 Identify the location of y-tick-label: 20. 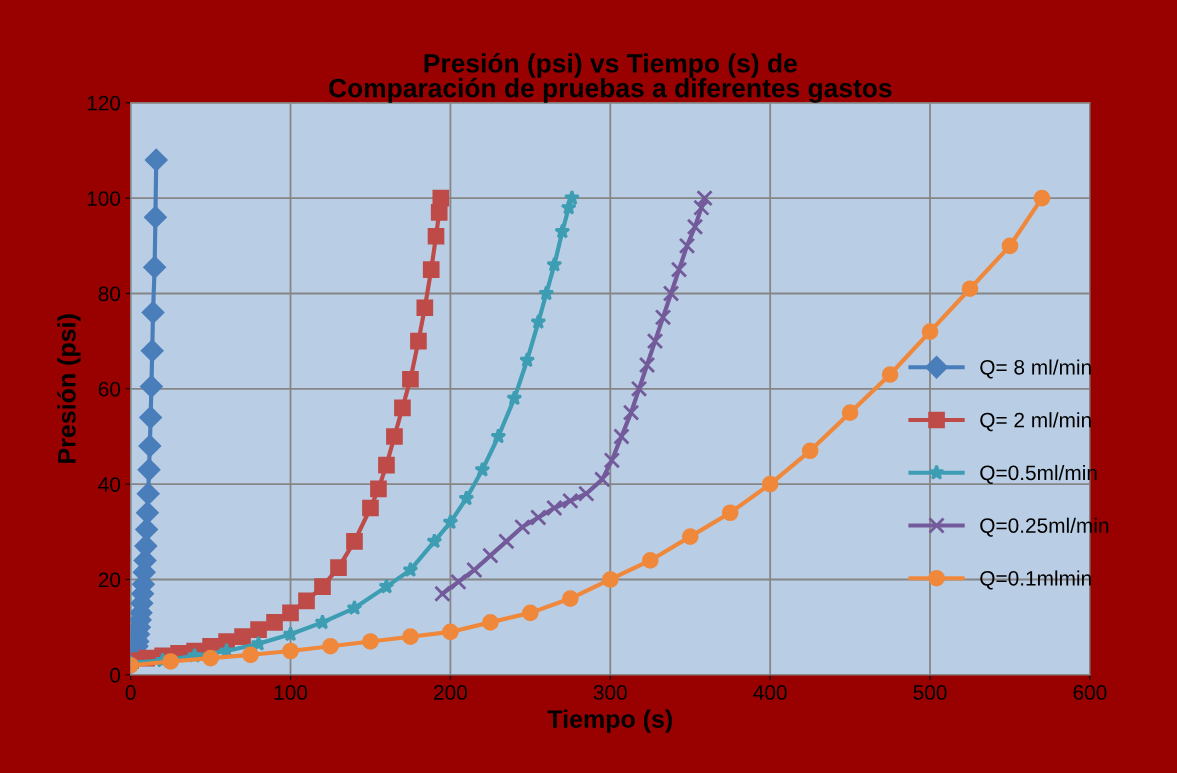
(109, 580).